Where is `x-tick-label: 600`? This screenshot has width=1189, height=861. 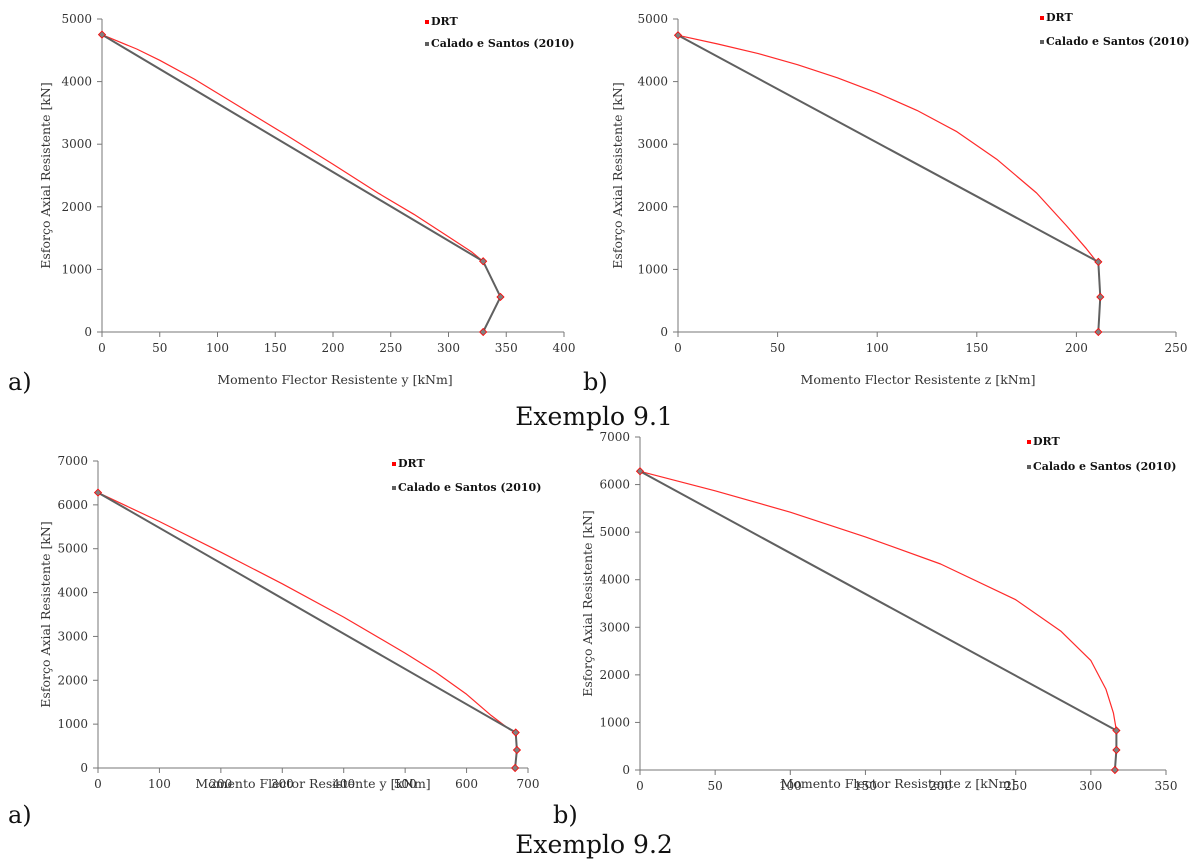
x-tick-label: 600 is located at coordinates (466, 784).